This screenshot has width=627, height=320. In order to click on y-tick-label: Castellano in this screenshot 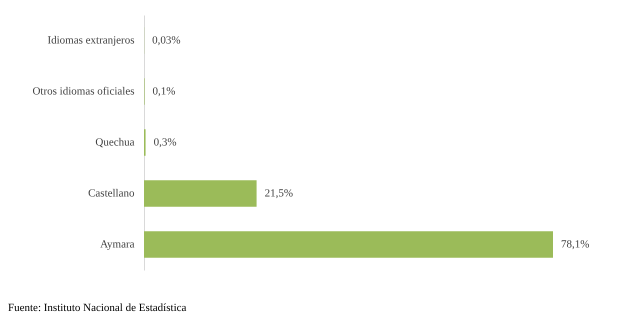, I will do `click(111, 194)`.